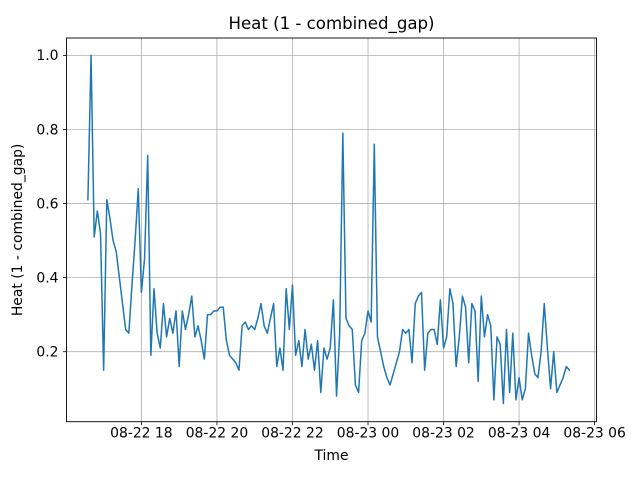 The height and width of the screenshot is (480, 640). Describe the element at coordinates (217, 434) in the screenshot. I see `x-tick-label: 08-22 20` at that location.